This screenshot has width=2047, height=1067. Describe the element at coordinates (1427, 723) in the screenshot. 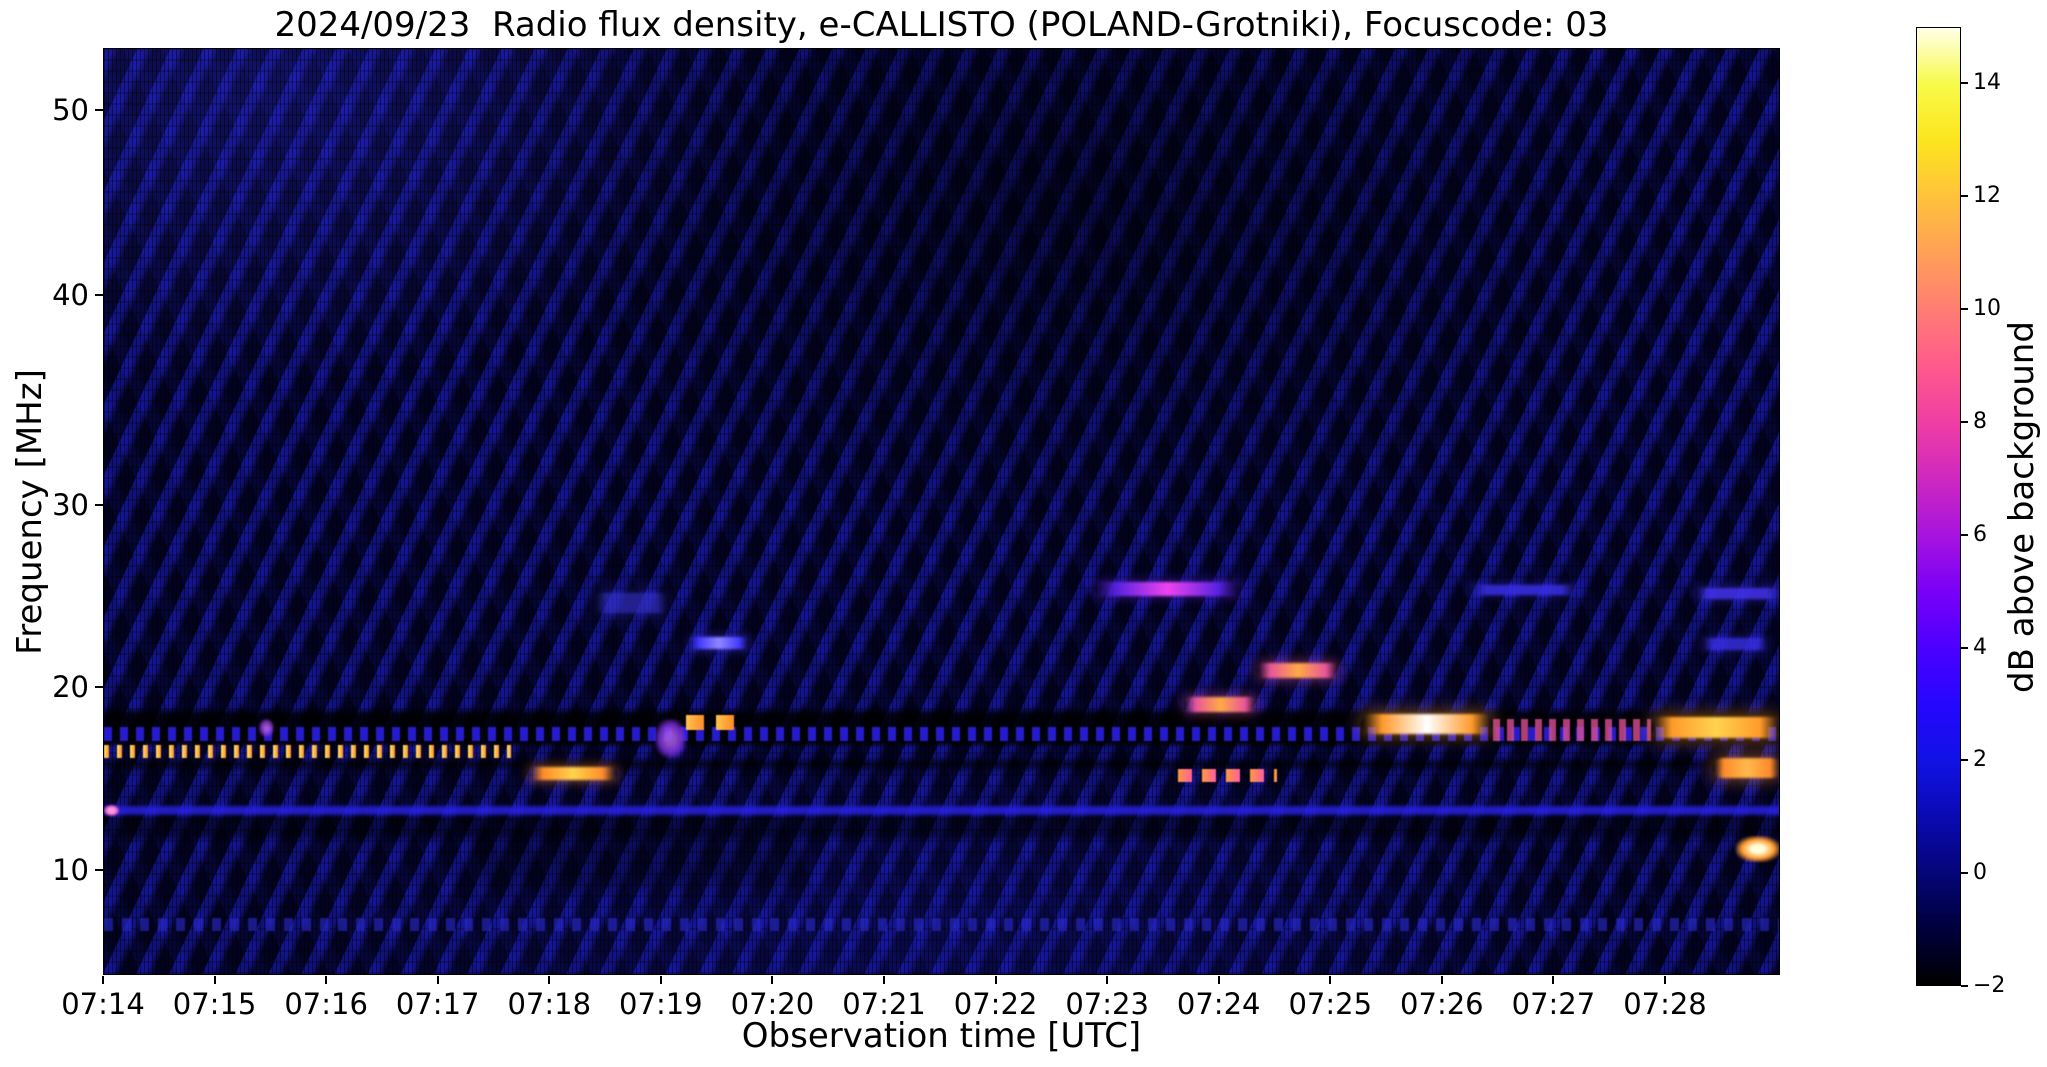

I see `feature-bright-streak-0726-18mhz` at that location.